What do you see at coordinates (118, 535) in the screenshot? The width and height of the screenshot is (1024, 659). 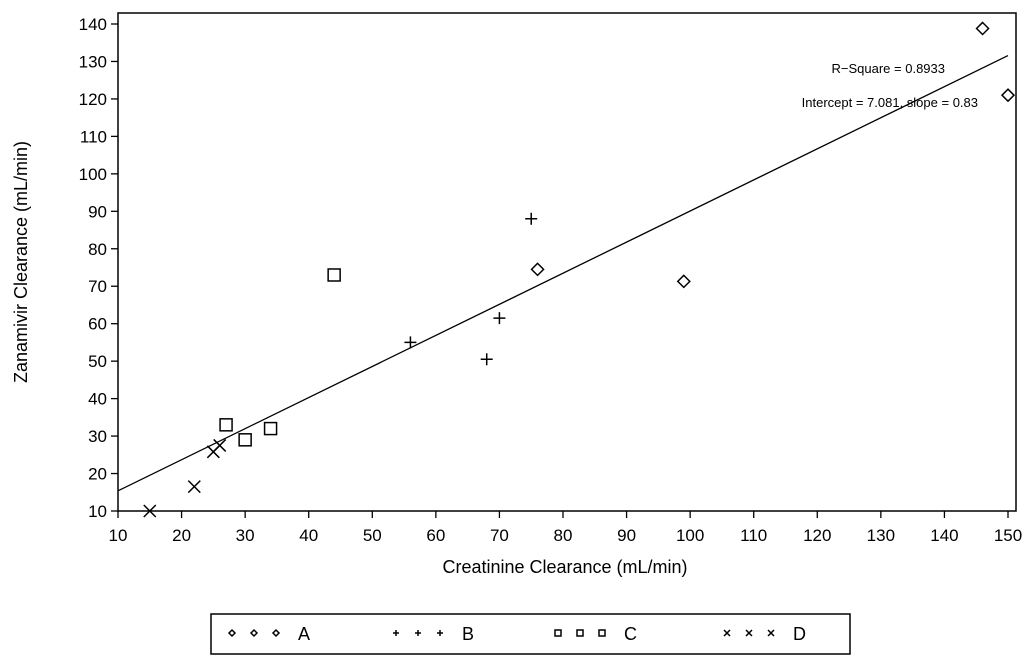 I see `x-tick-label: 10` at bounding box center [118, 535].